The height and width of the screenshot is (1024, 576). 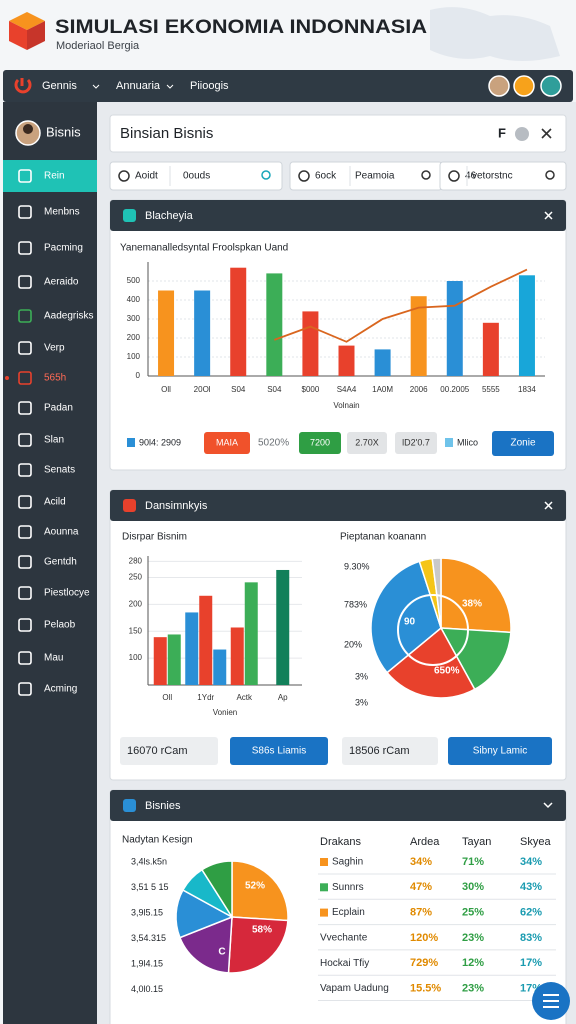 I want to click on panel-toggle, so click(x=522, y=134).